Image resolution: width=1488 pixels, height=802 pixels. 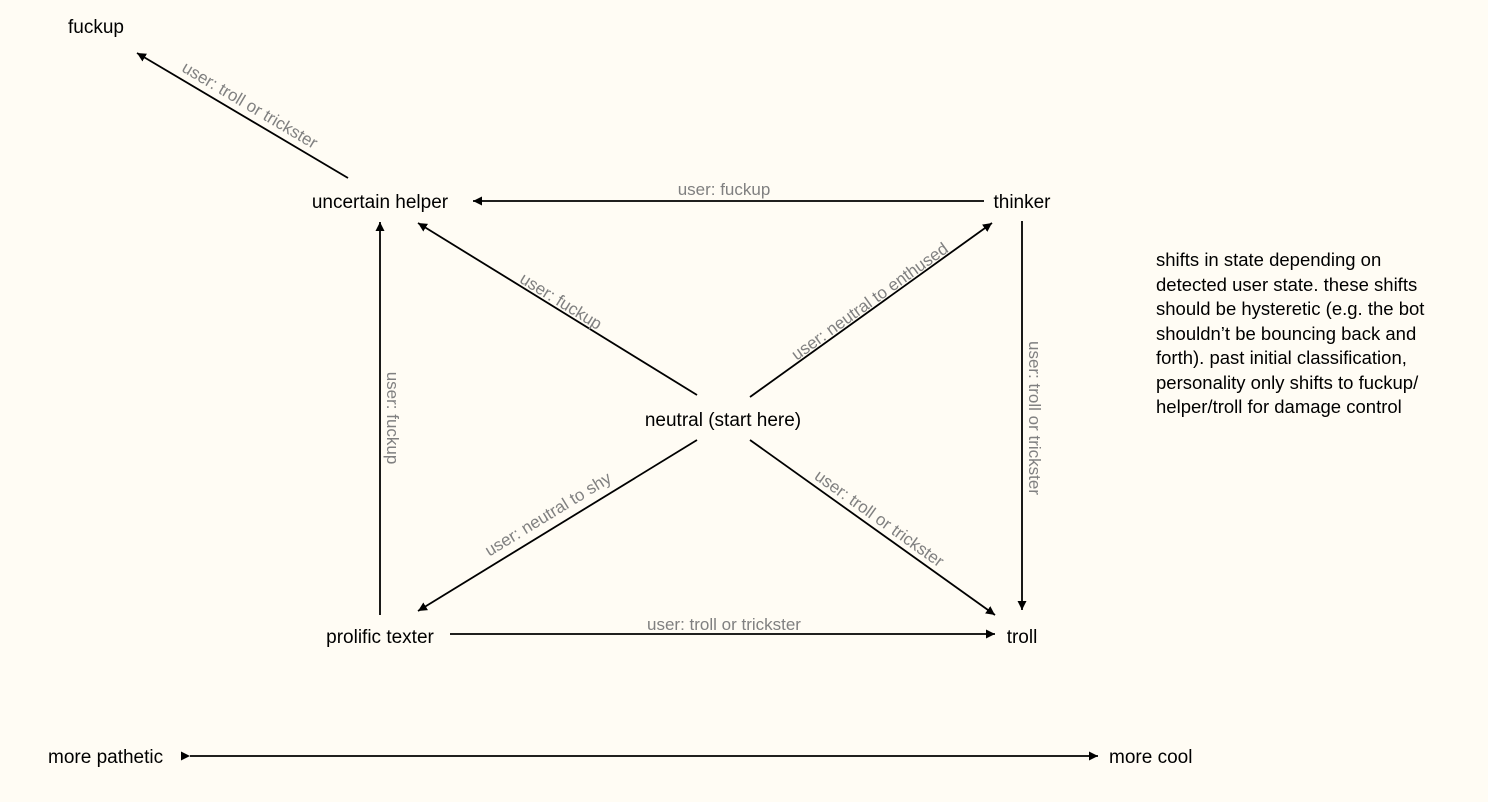 What do you see at coordinates (1022, 202) in the screenshot?
I see `node-thinker: thinker` at bounding box center [1022, 202].